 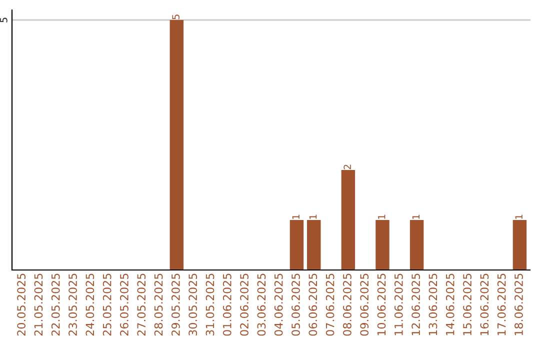 I want to click on x-tick-label: 16.06.2025, so click(x=484, y=305).